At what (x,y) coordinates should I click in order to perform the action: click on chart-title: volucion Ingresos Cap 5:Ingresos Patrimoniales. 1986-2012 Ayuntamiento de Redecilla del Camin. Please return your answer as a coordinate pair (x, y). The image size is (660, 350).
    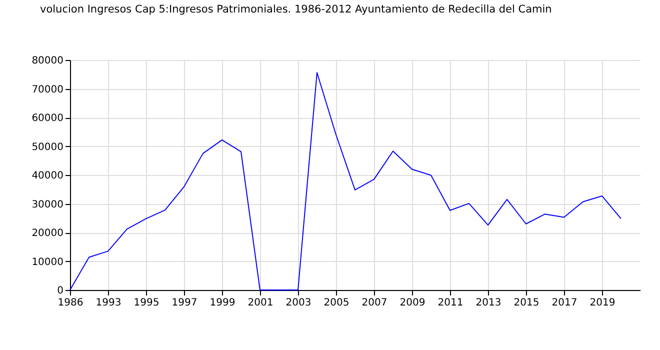
    Looking at the image, I should click on (296, 10).